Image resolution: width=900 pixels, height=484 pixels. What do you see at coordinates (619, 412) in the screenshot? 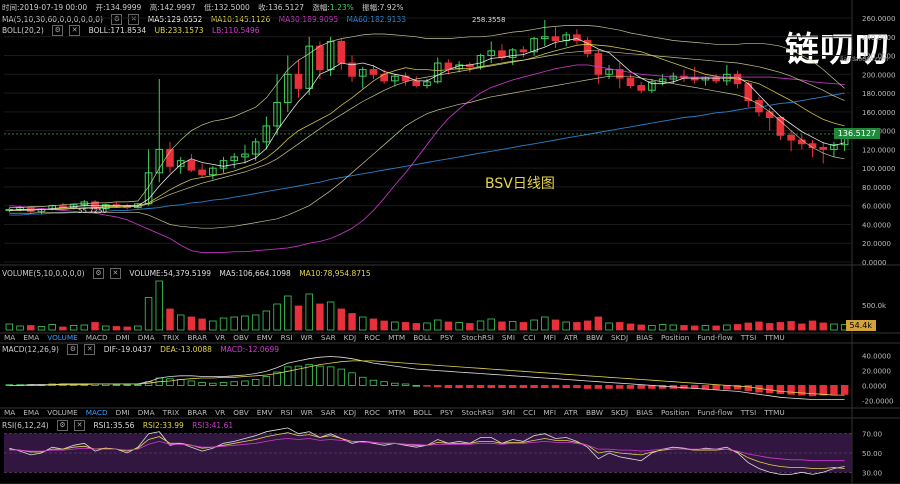
I see `macd-tab-skdj: SKDJ` at bounding box center [619, 412].